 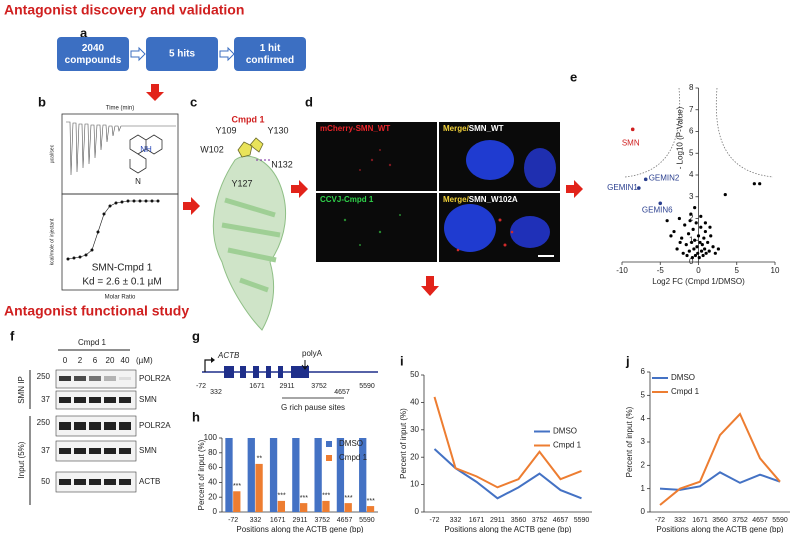 What do you see at coordinates (355, 128) in the screenshot?
I see `image-label: mCherry-SMN_WT` at bounding box center [355, 128].